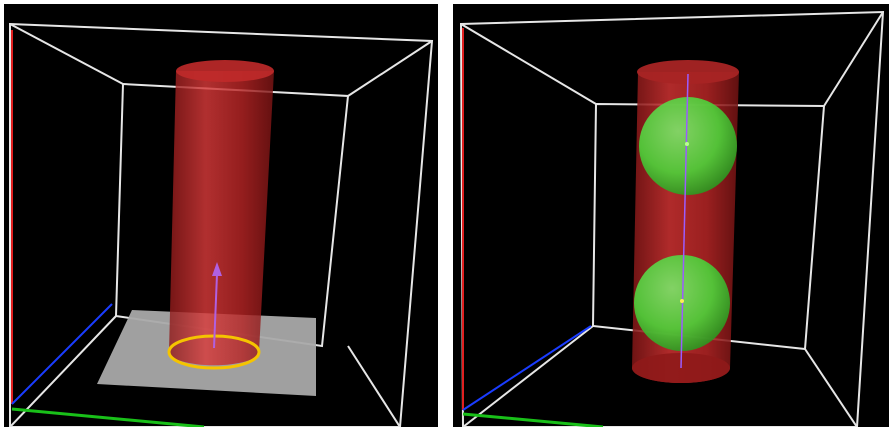  I want to click on sphere-top, so click(688, 146).